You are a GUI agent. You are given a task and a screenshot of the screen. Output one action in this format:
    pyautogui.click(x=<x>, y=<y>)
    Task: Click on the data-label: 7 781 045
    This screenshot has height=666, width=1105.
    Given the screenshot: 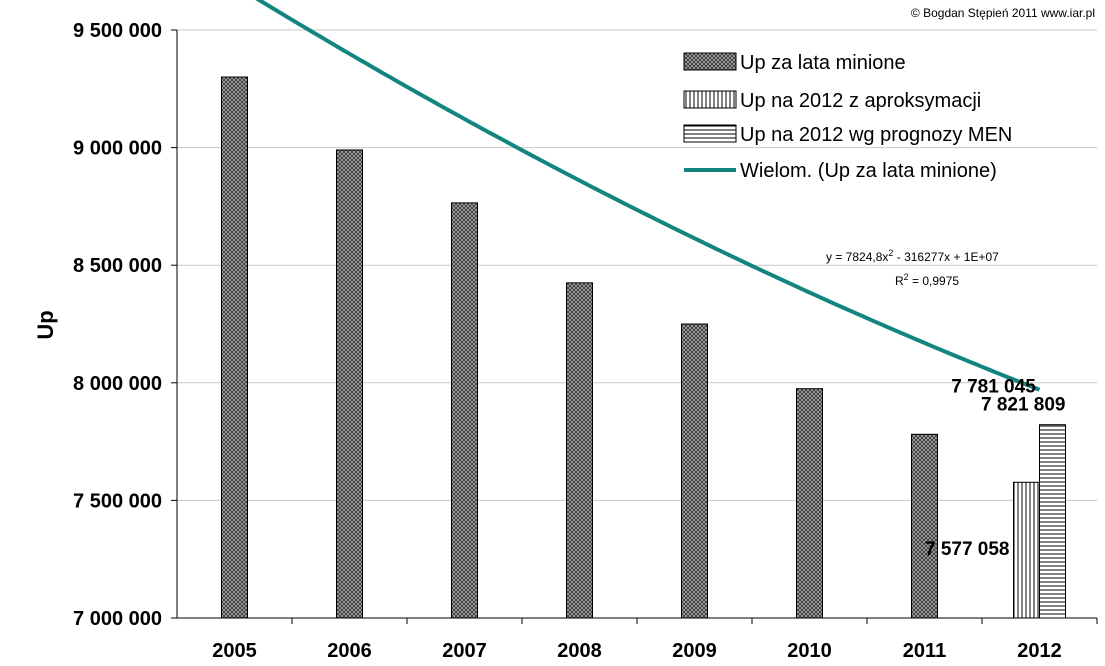 What is the action you would take?
    pyautogui.click(x=993, y=386)
    